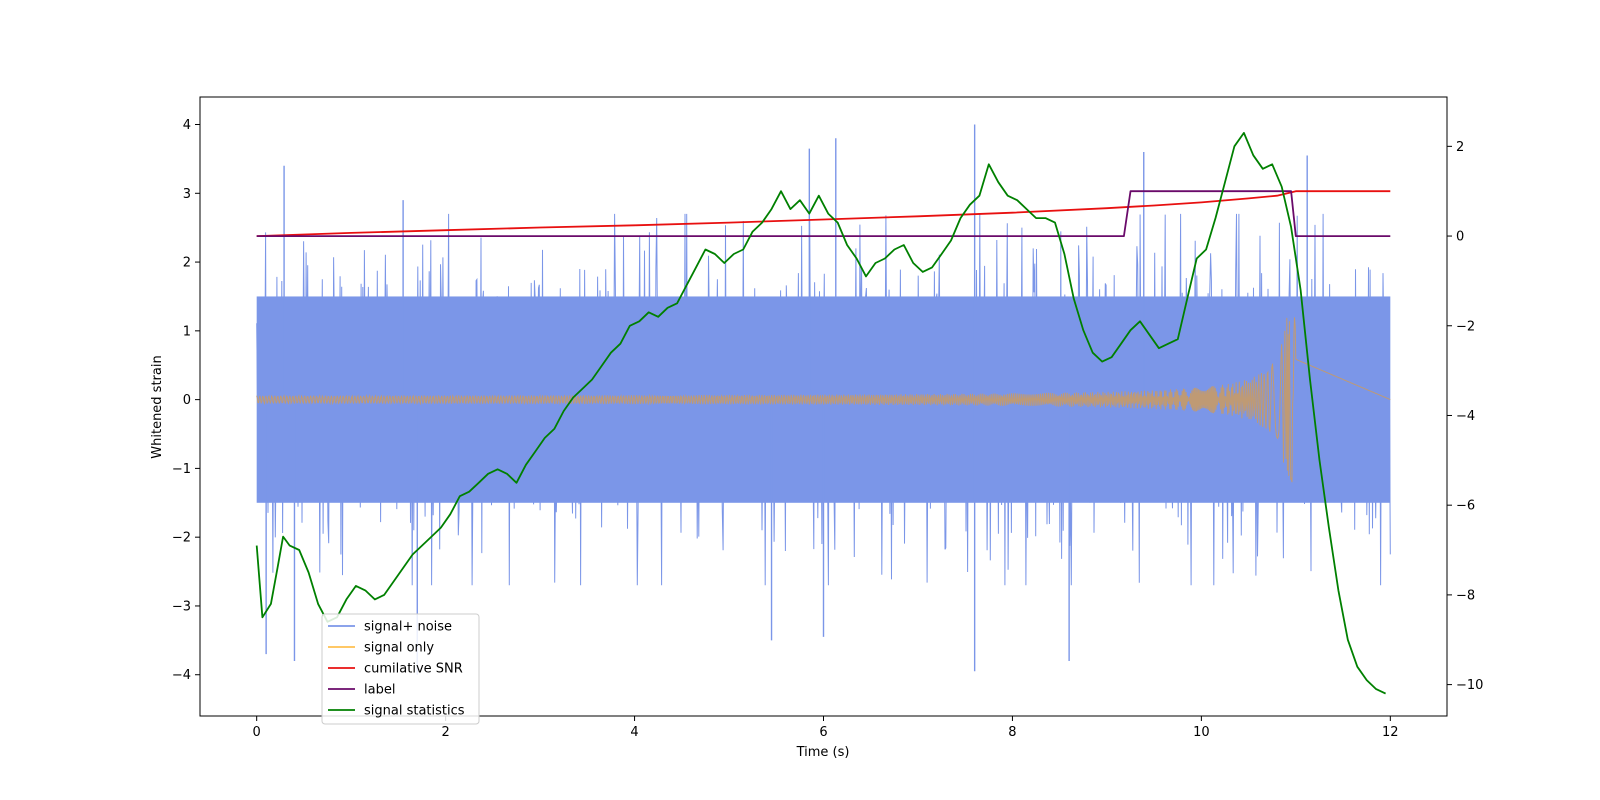 This screenshot has width=1600, height=800. What do you see at coordinates (181, 469) in the screenshot?
I see `y-tick-label: −1` at bounding box center [181, 469].